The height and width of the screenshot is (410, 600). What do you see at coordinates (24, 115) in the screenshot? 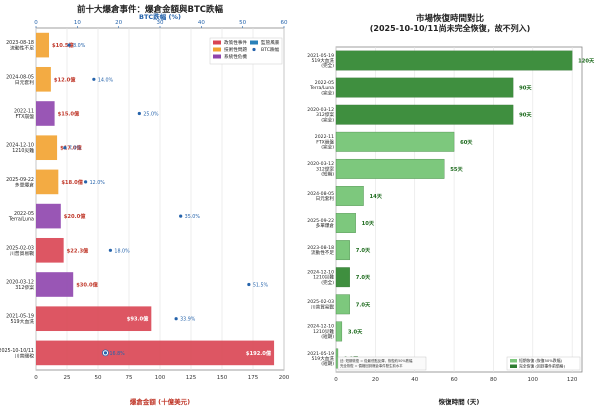
I see `y-tick-label: 2022-11 FTX崩盤` at bounding box center [24, 115].